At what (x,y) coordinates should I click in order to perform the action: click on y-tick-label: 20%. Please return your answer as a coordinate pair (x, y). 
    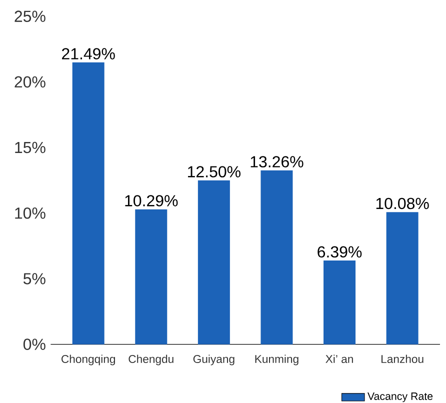
    Looking at the image, I should click on (30, 82).